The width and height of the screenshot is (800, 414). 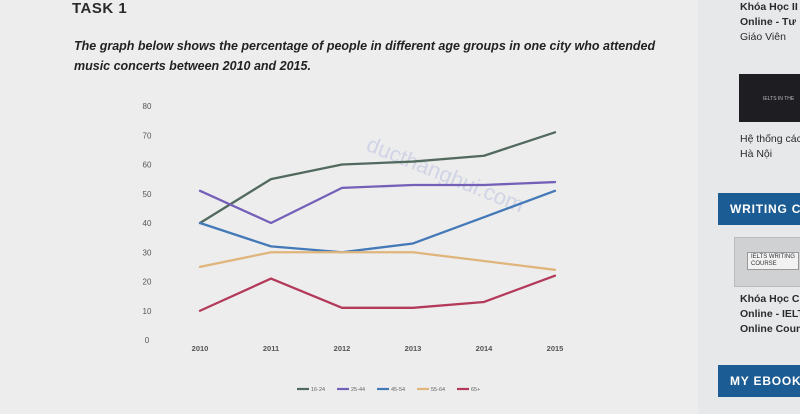 What do you see at coordinates (468, 390) in the screenshot?
I see `legend-item: 65+` at bounding box center [468, 390].